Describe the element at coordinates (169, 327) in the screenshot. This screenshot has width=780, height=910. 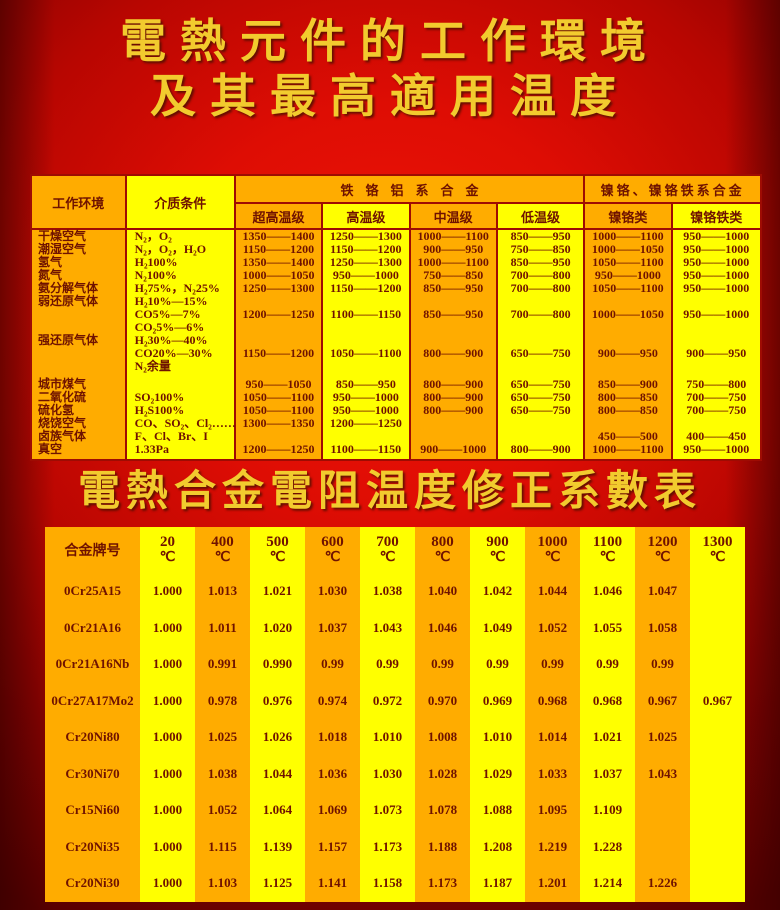
I see `medium-line: CO₂5%—6%` at that location.